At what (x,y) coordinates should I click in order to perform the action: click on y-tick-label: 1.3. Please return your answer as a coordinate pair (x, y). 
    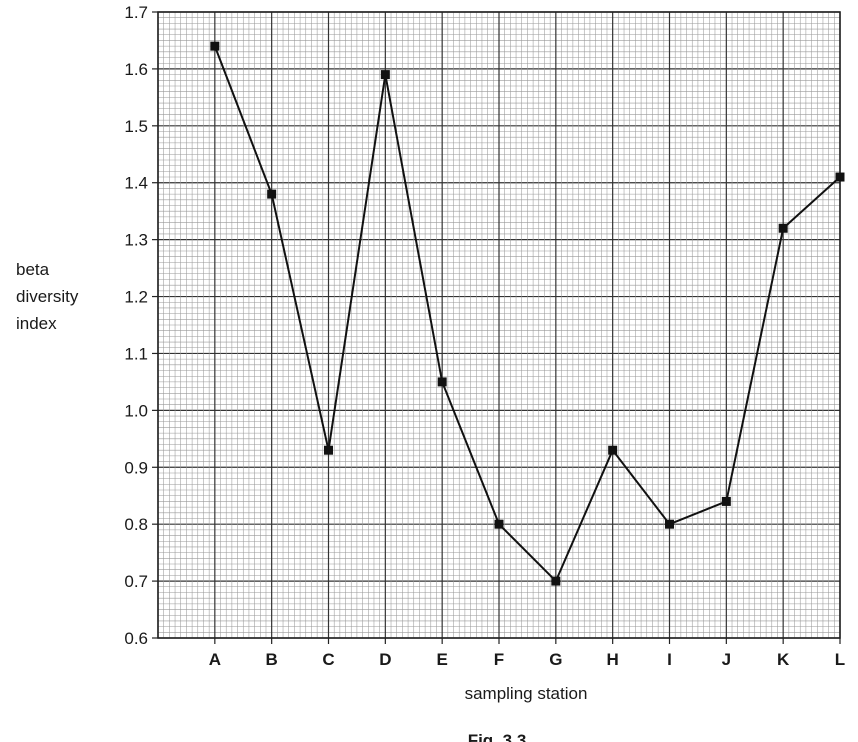
    Looking at the image, I should click on (136, 240).